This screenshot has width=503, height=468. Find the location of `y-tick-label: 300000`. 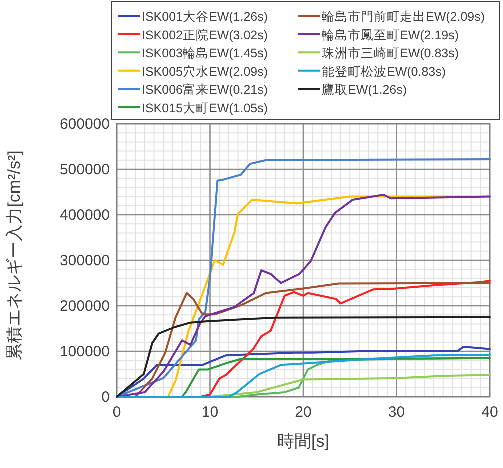

y-tick-label: 300000 is located at coordinates (85, 261).